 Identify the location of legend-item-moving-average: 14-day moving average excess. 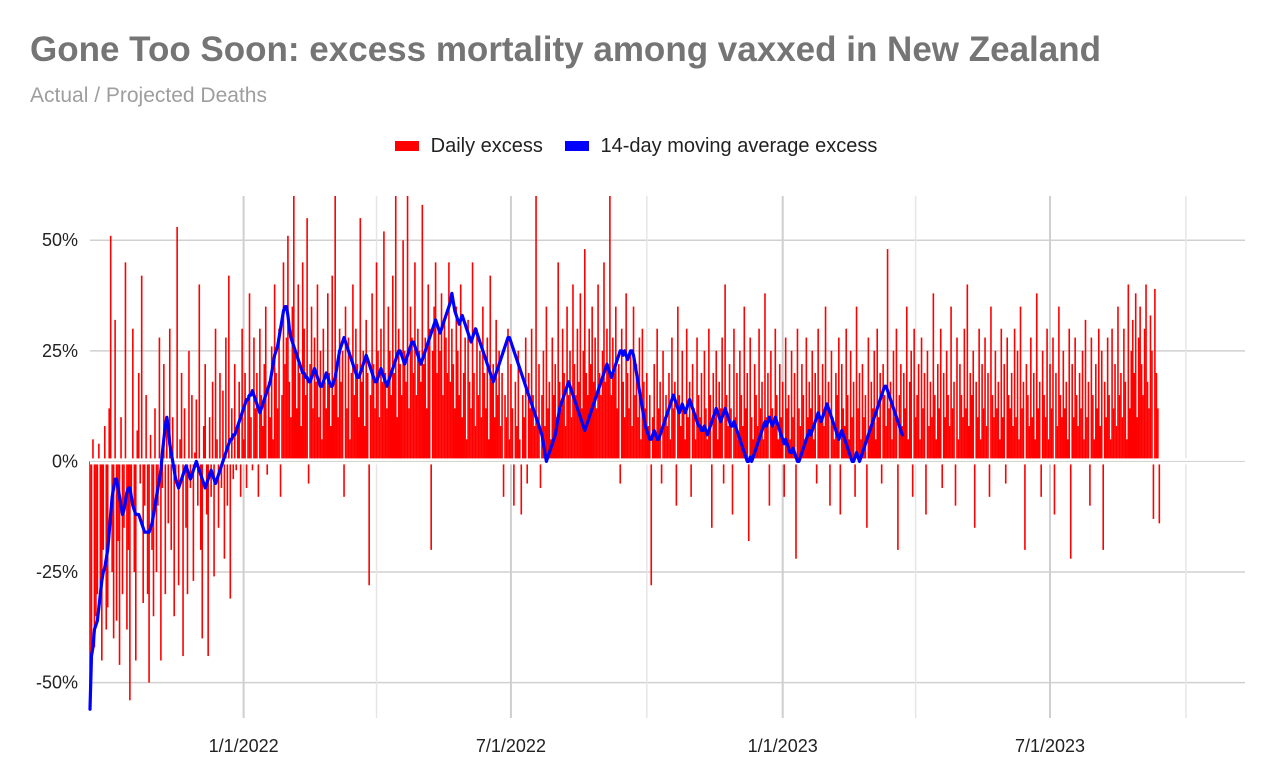
(720, 146).